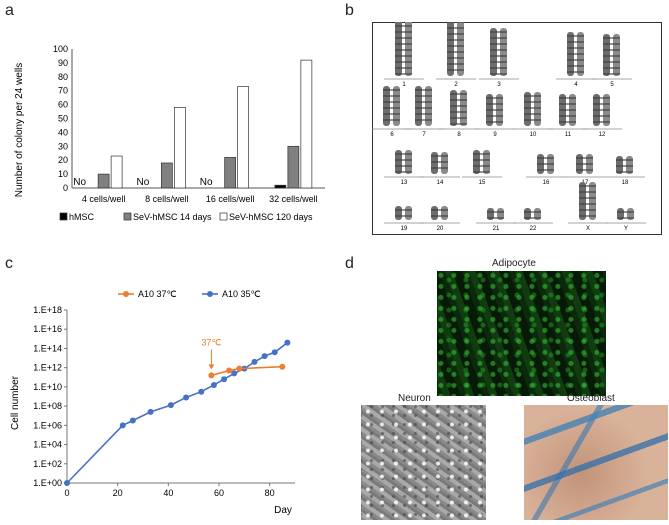  I want to click on chromosome-label: X, so click(588, 229).